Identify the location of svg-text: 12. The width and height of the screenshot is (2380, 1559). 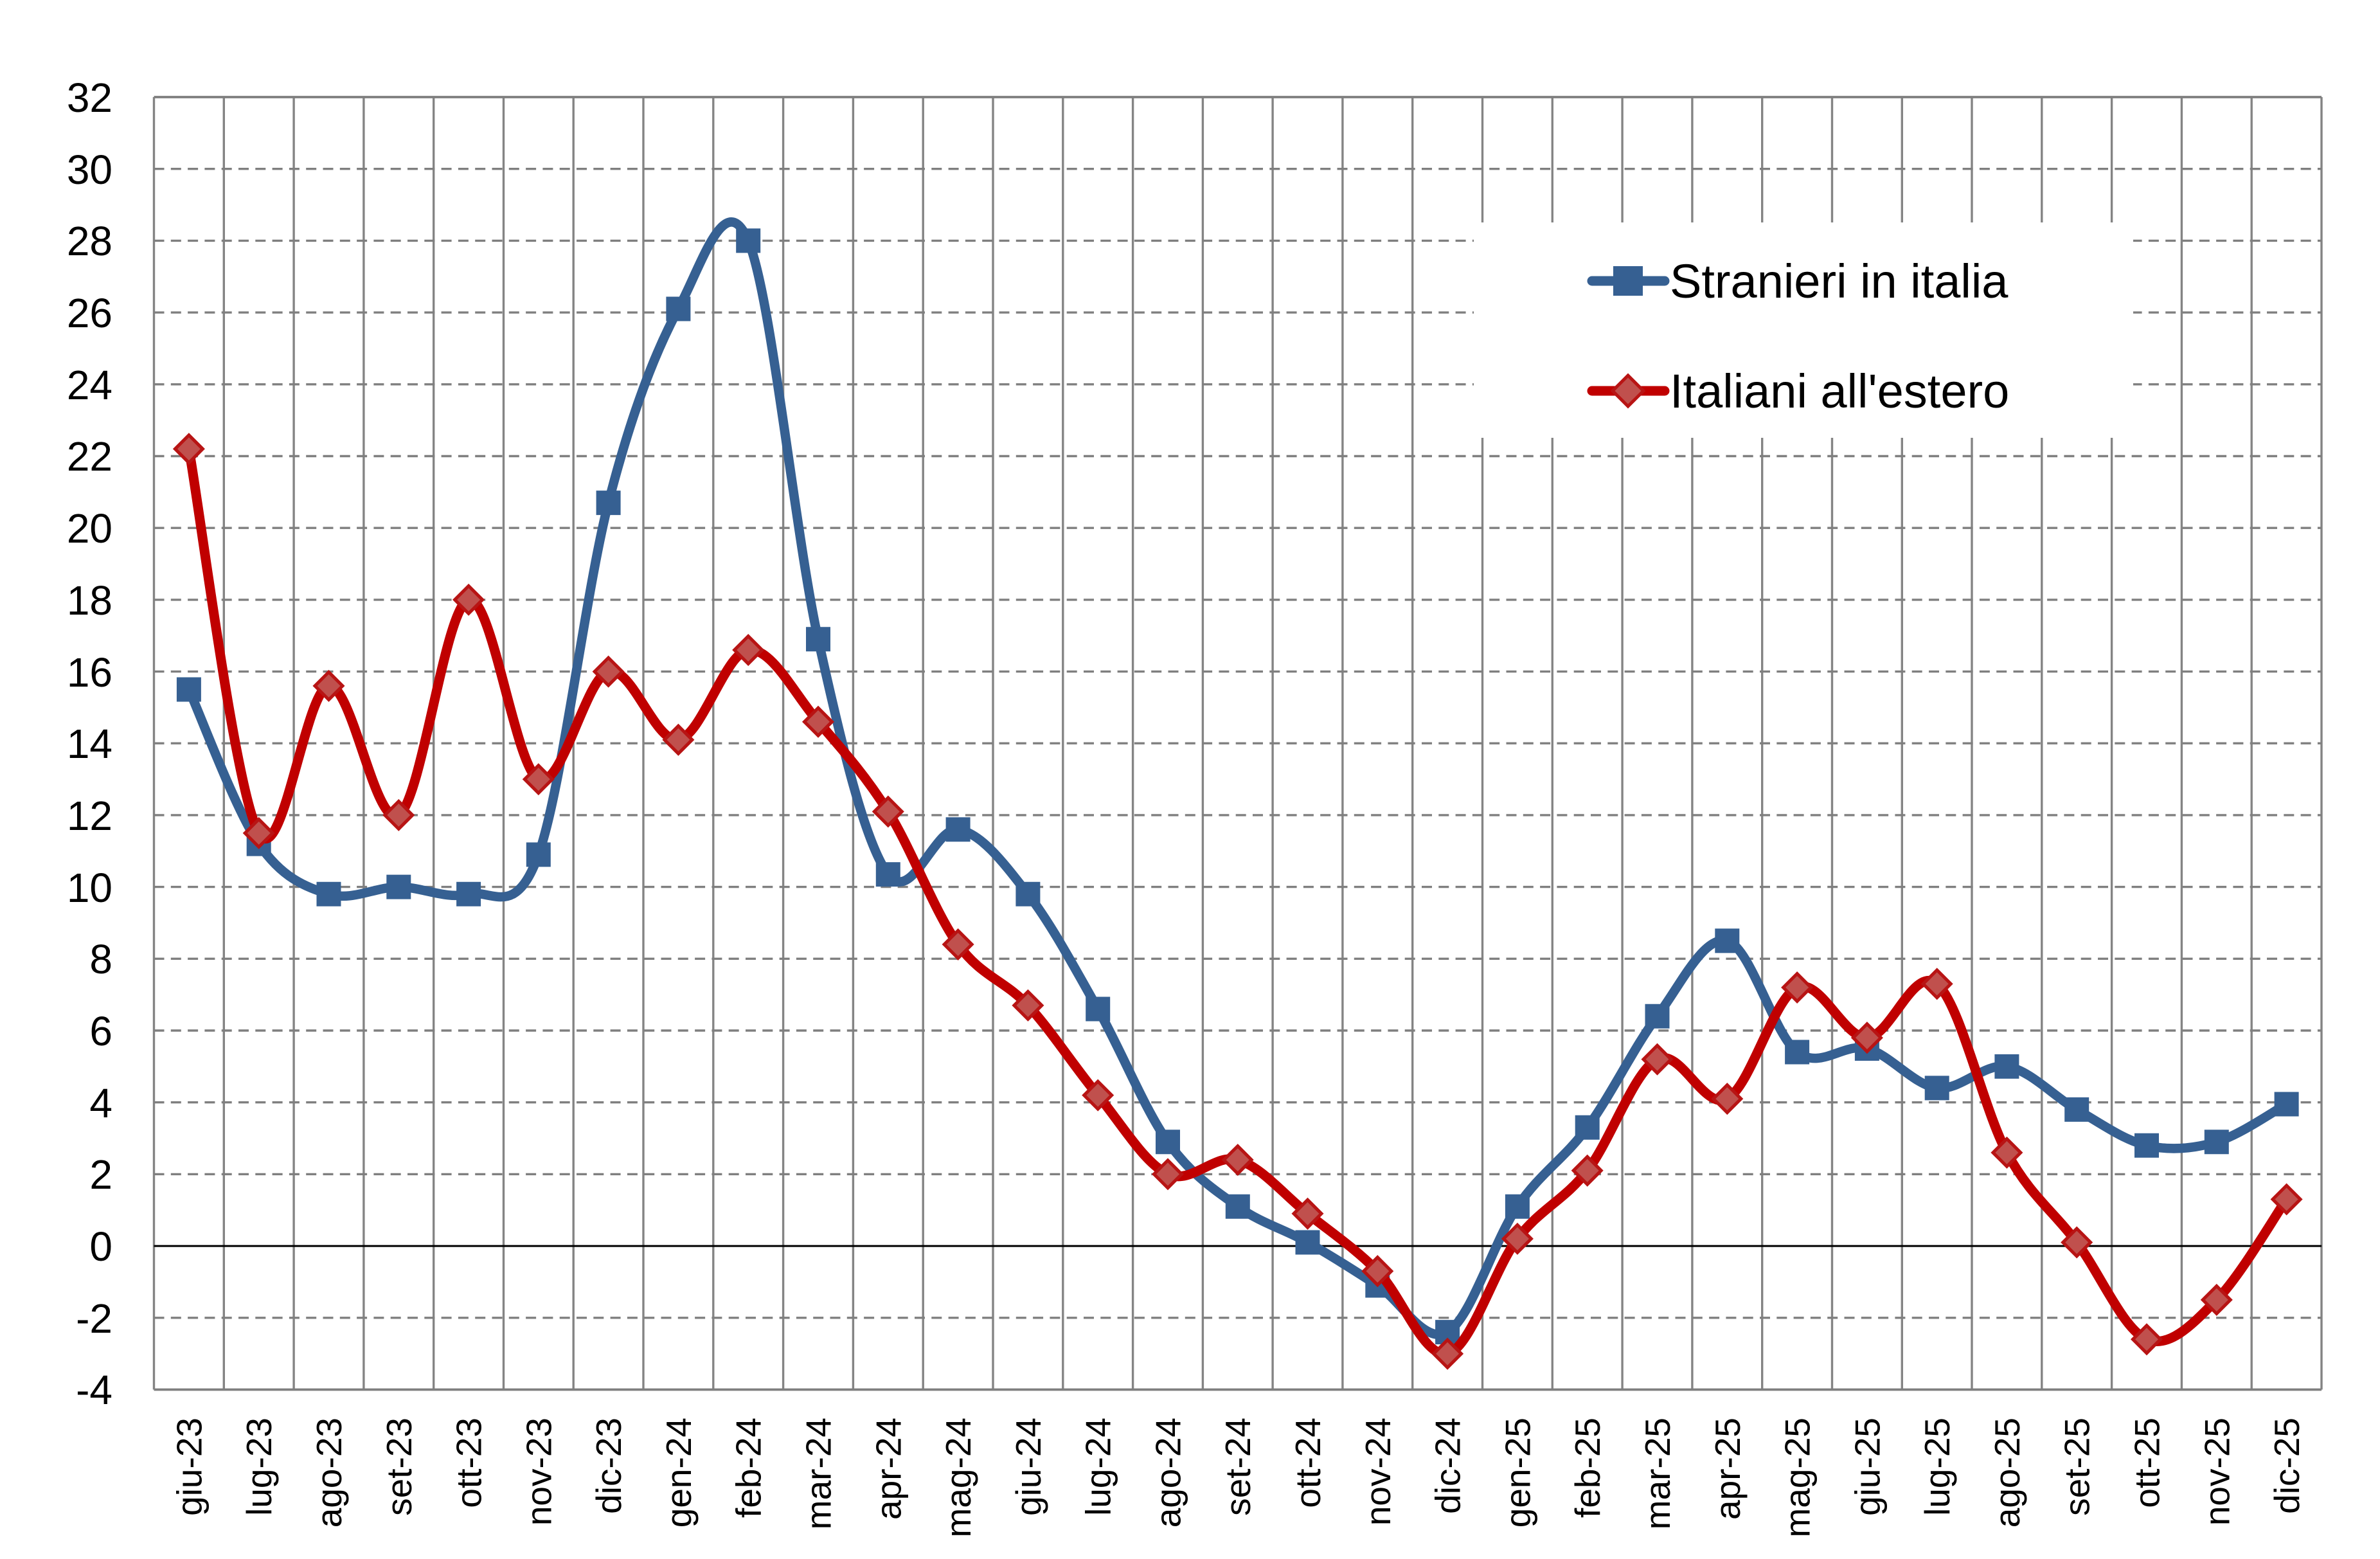
(89, 816).